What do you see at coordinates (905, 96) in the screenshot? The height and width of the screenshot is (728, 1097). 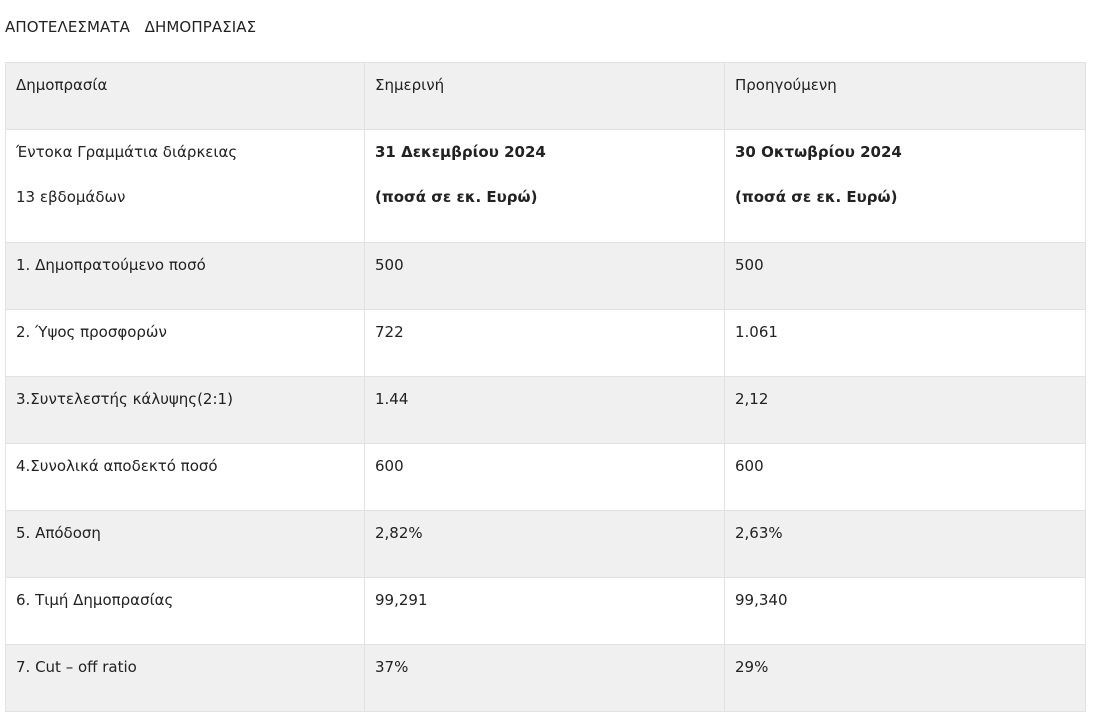 I see `header-cell-previous: Προηγούμενη` at bounding box center [905, 96].